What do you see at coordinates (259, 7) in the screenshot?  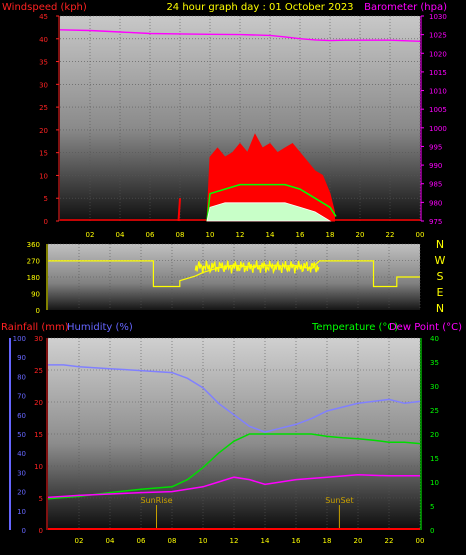 I see `chart-title: 24 hour graph day : 01 October 2023` at bounding box center [259, 7].